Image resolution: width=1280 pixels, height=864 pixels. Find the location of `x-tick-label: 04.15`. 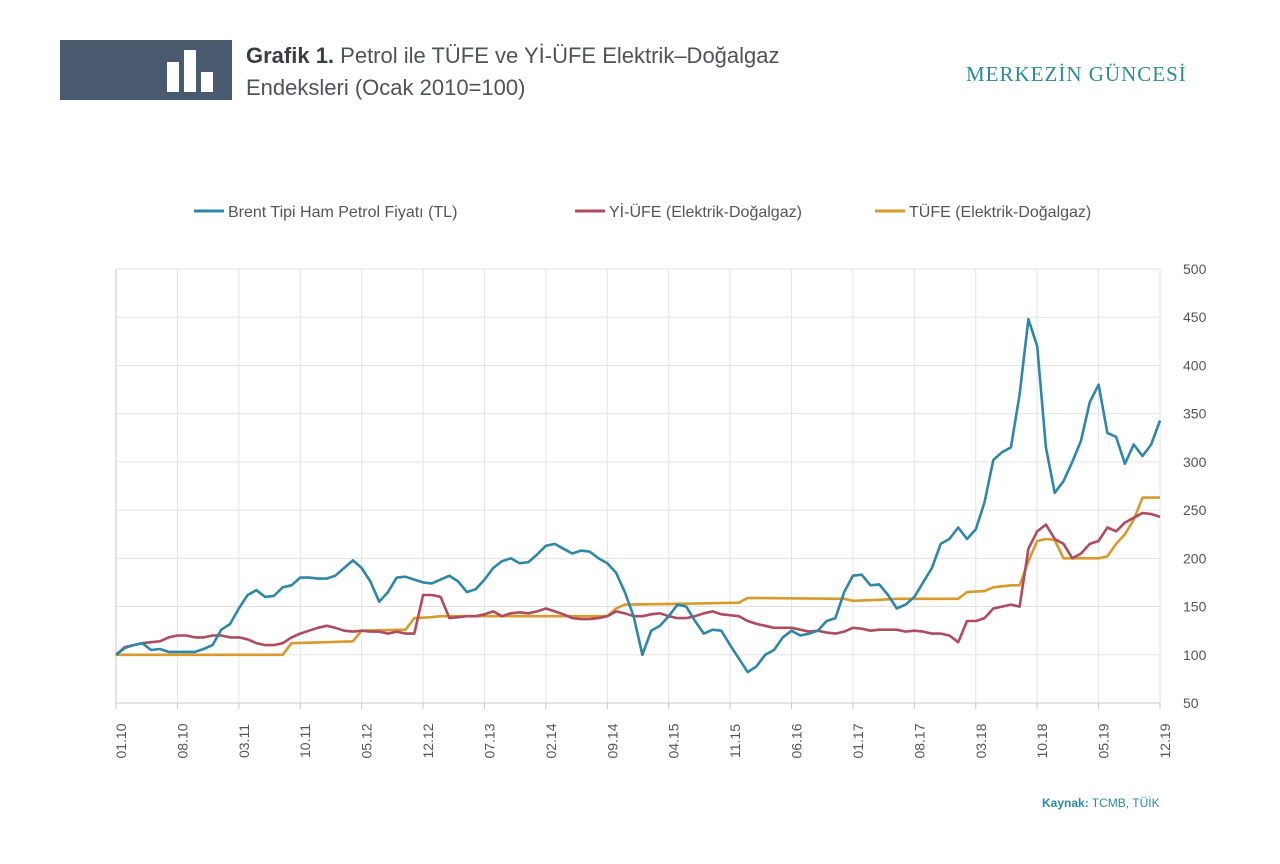

x-tick-label: 04.15 is located at coordinates (674, 740).